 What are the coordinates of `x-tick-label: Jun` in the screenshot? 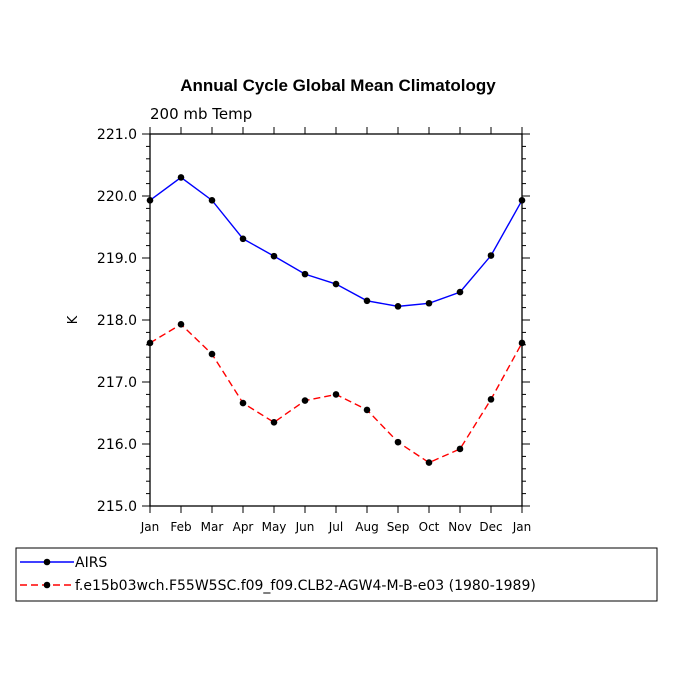 It's located at (305, 527).